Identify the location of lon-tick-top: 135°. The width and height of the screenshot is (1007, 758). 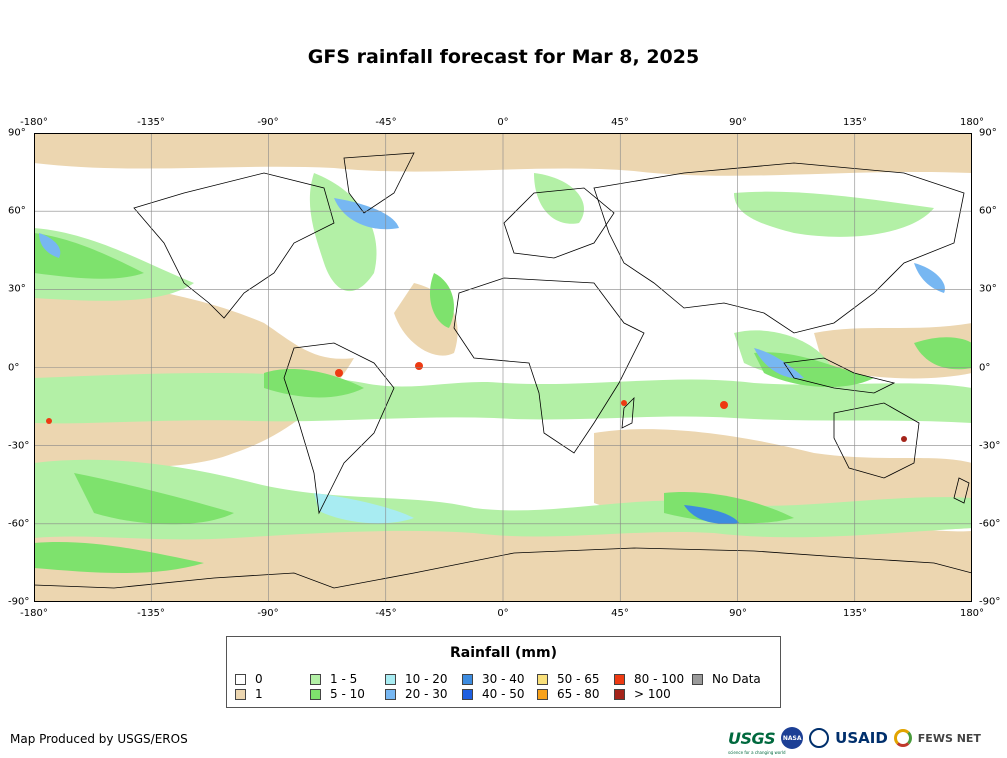
(855, 122).